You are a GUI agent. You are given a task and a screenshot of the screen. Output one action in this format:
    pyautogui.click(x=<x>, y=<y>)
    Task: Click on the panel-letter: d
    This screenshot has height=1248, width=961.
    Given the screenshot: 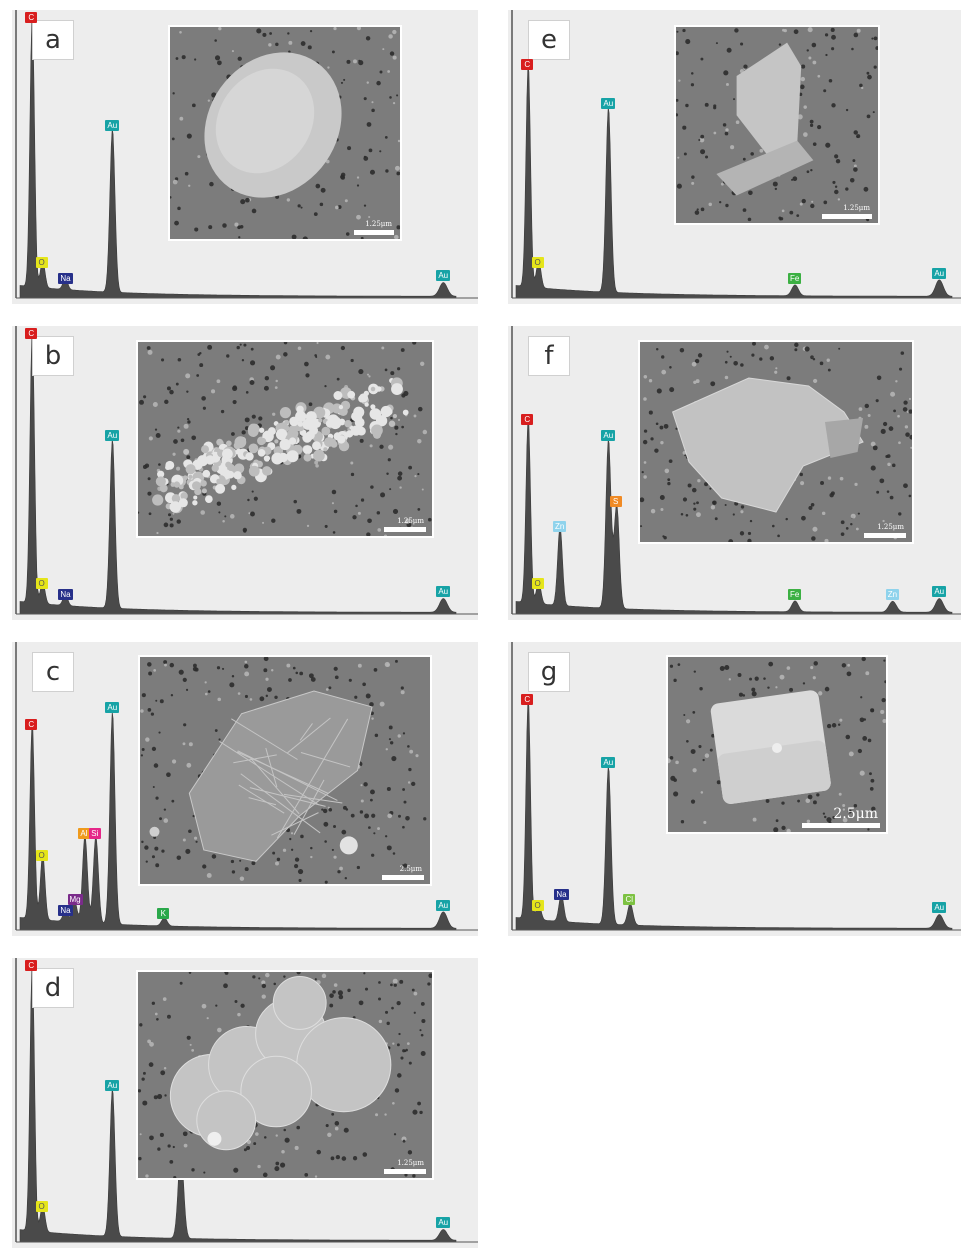 What is the action you would take?
    pyautogui.click(x=53, y=988)
    